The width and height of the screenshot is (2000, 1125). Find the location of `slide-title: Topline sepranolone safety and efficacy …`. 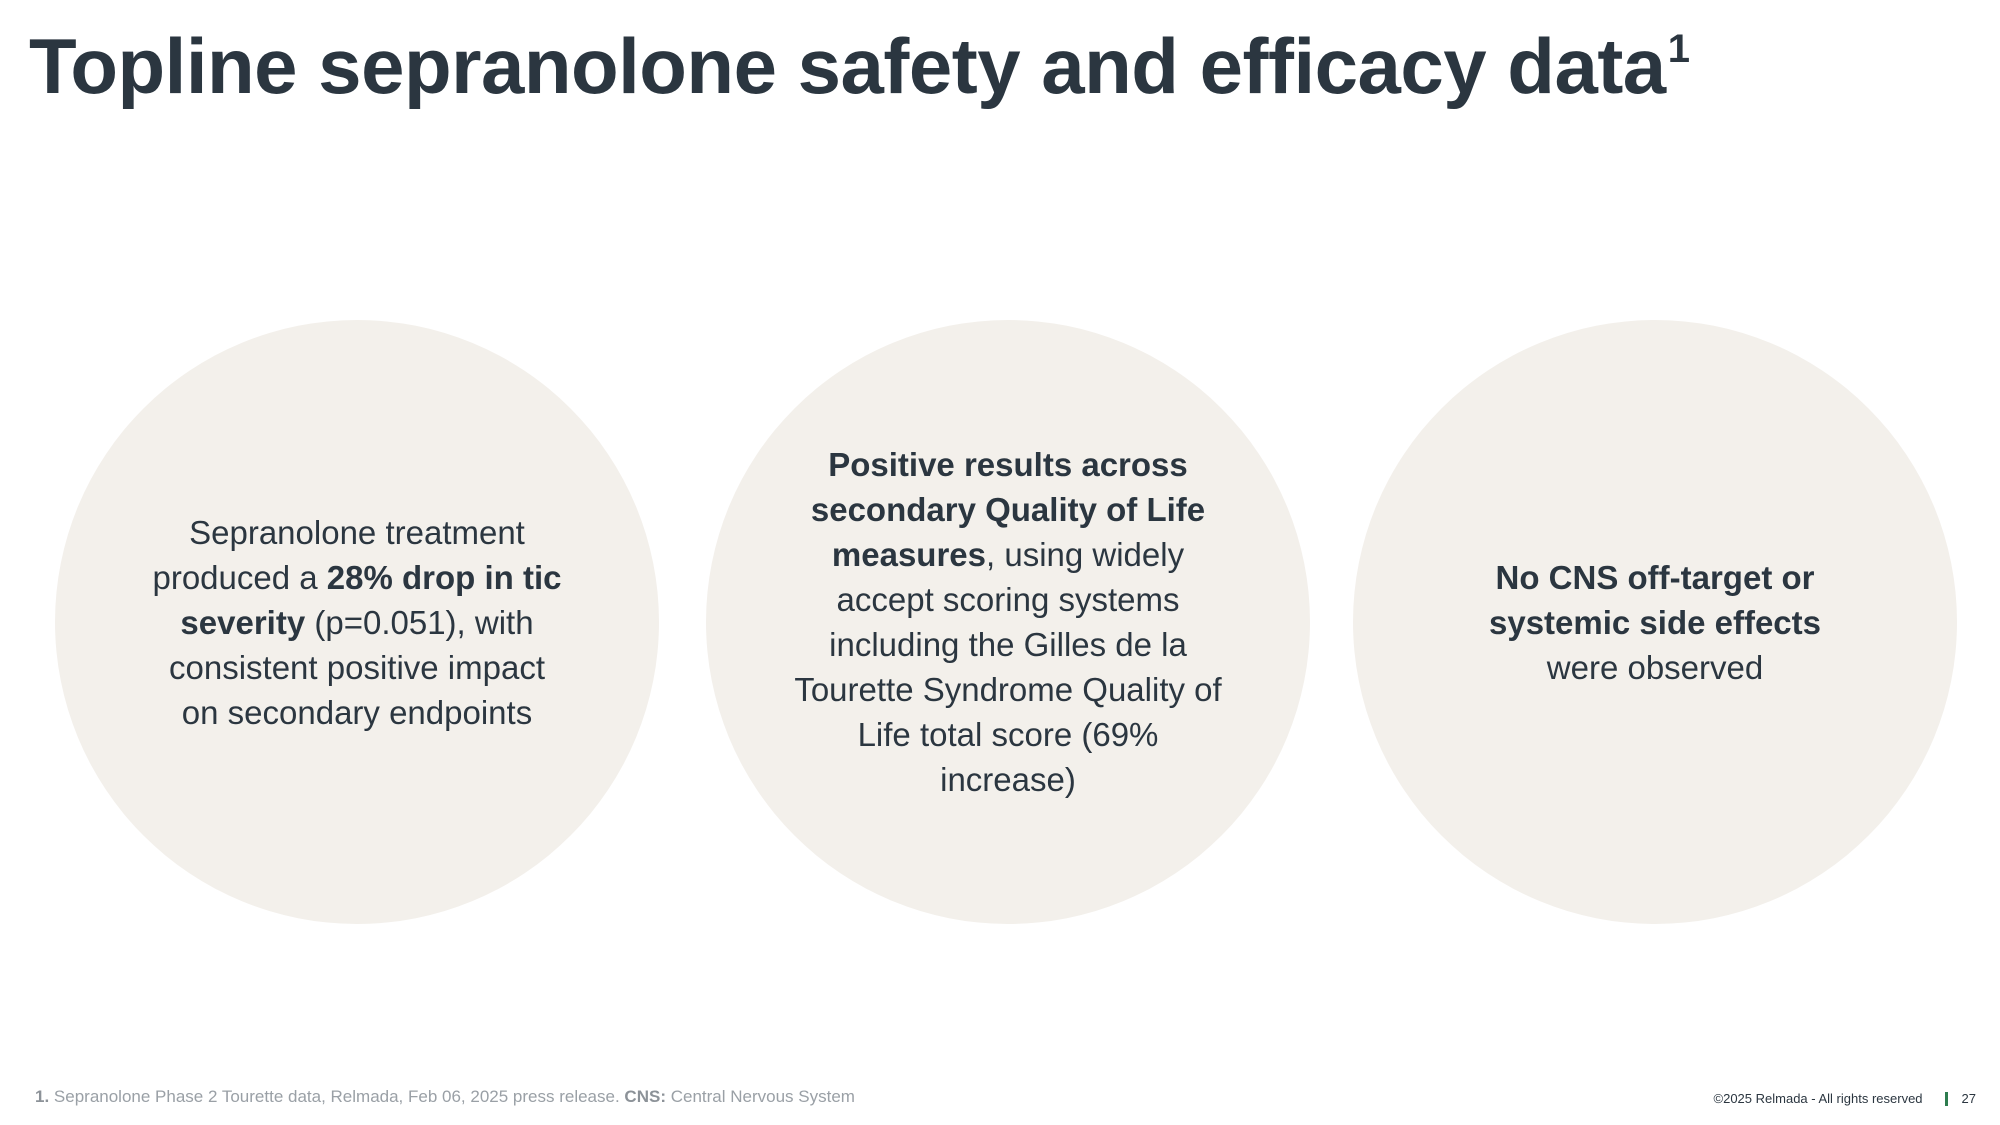

slide-title: Topline sepranolone safety and efficacy … is located at coordinates (859, 67).